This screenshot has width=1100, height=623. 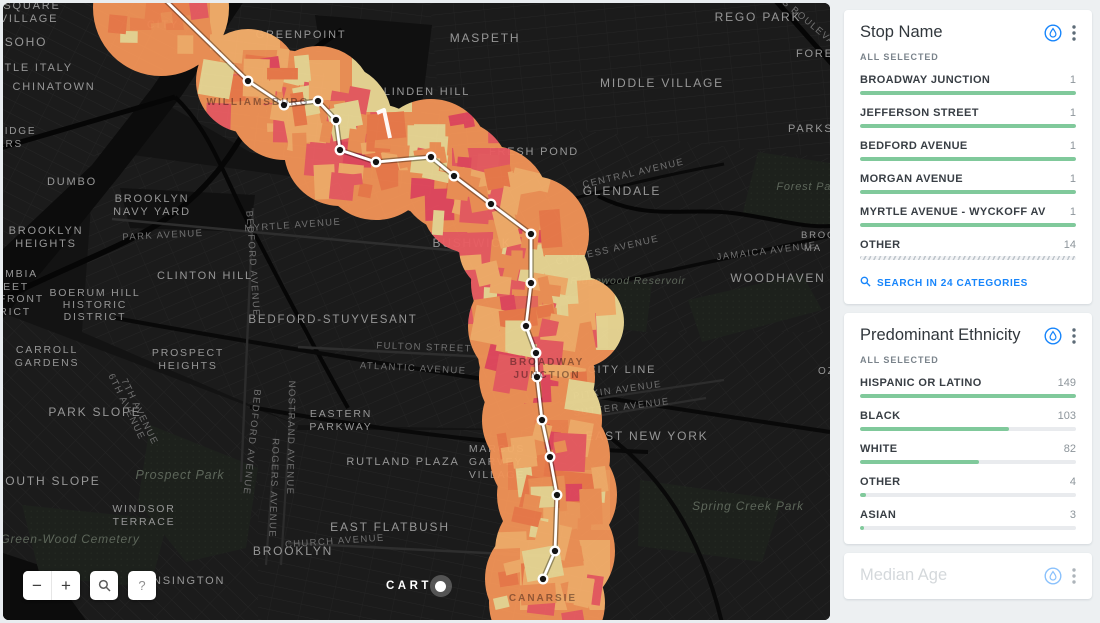 What do you see at coordinates (878, 515) in the screenshot?
I see `category-label: ASIAN` at bounding box center [878, 515].